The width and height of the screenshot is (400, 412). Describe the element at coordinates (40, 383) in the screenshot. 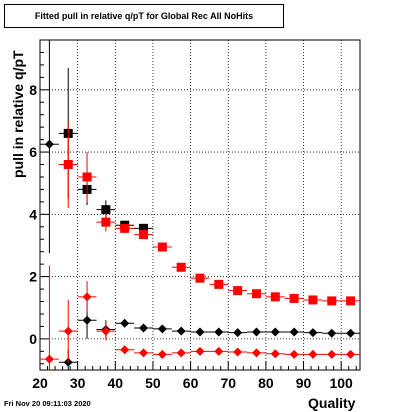

I see `x-tick-label: 20` at that location.